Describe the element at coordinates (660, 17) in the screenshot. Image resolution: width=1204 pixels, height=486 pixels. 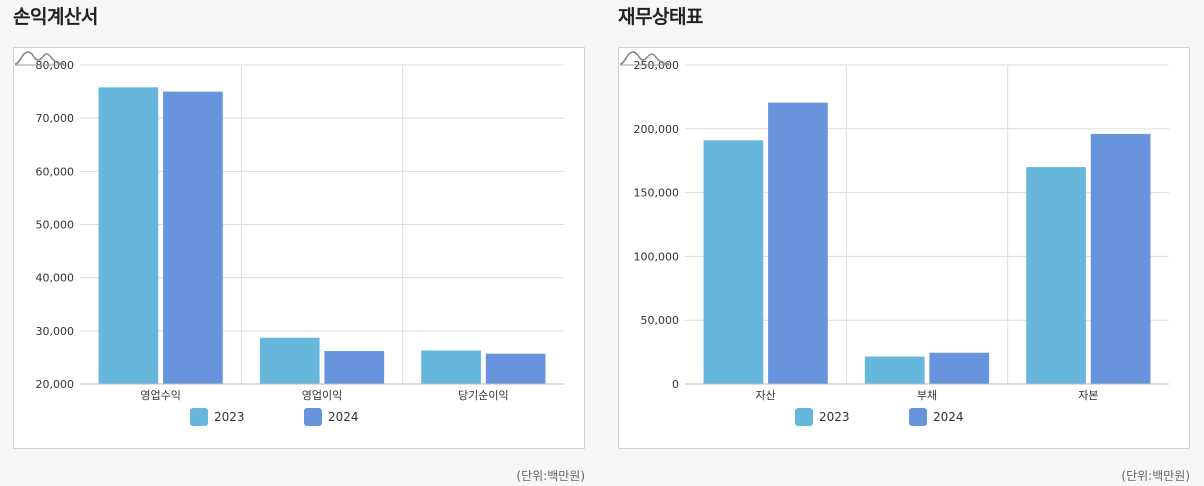
I see `balance-sheet-title: 재무상태표` at that location.